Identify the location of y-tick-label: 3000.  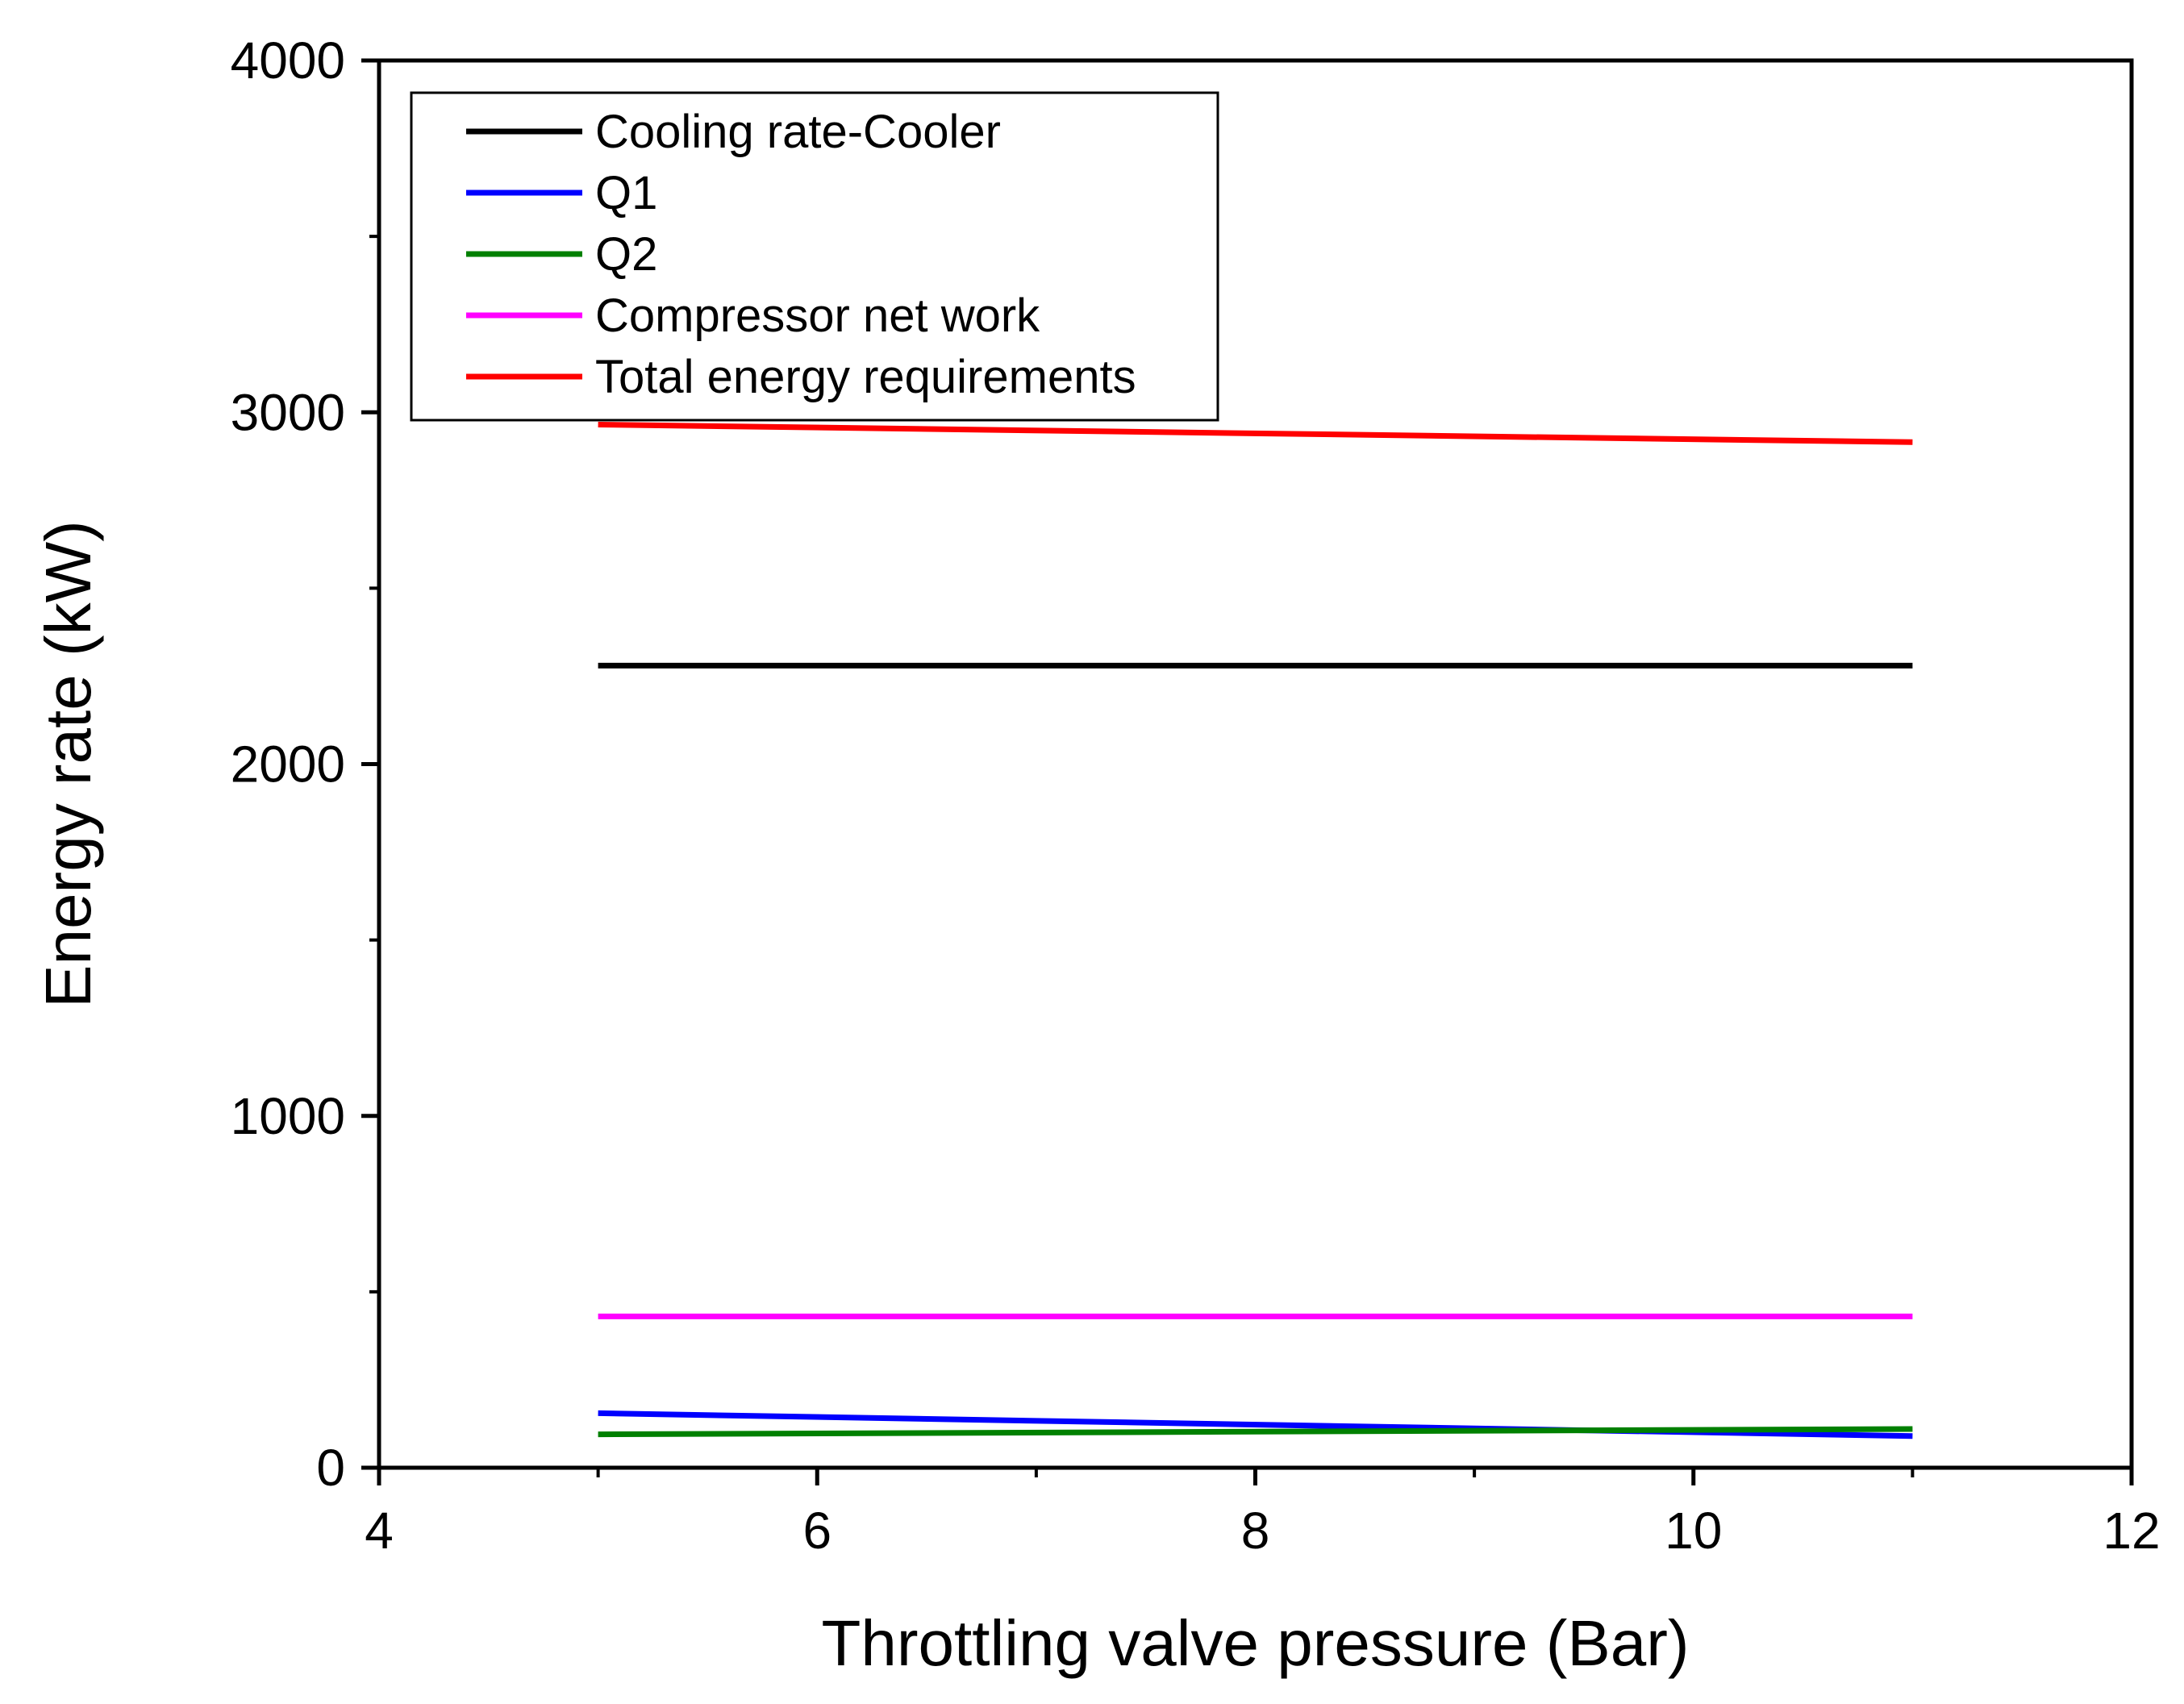
(288, 412).